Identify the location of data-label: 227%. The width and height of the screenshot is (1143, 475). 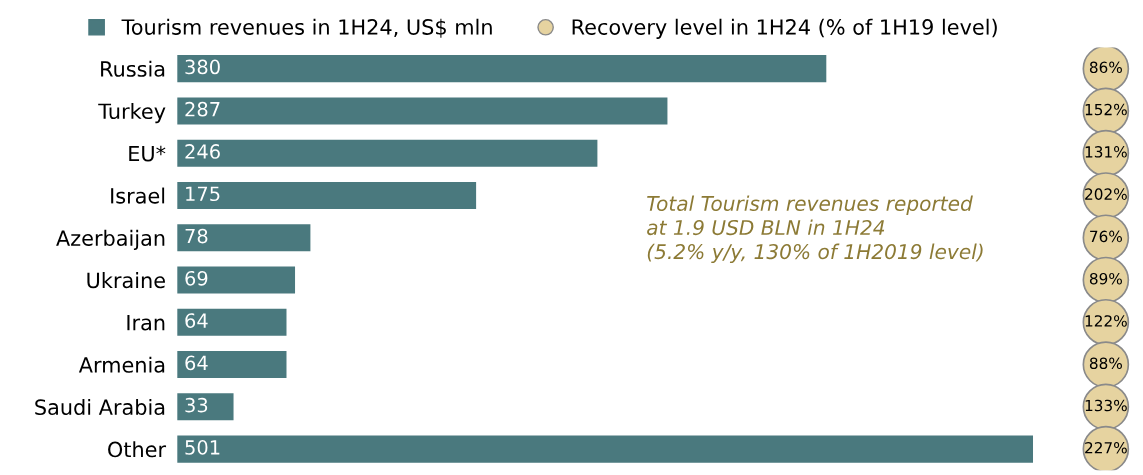
(1106, 447).